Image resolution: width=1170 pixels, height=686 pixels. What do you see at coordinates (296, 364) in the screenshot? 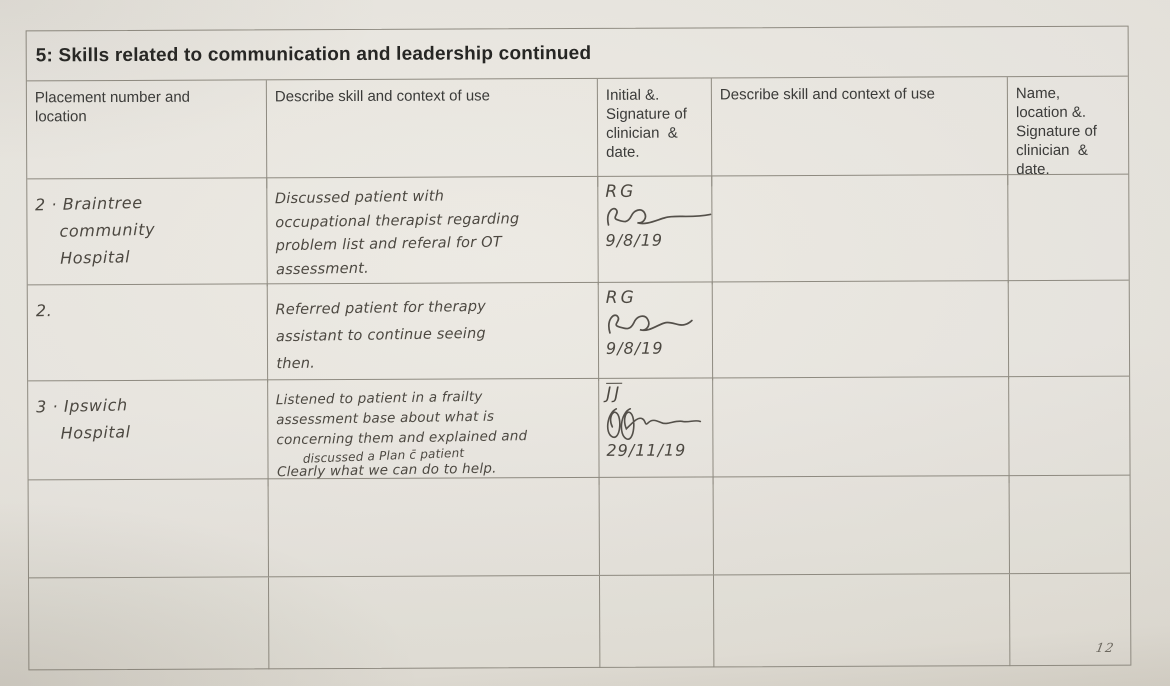
I see `handwritten-text: then.` at bounding box center [296, 364].